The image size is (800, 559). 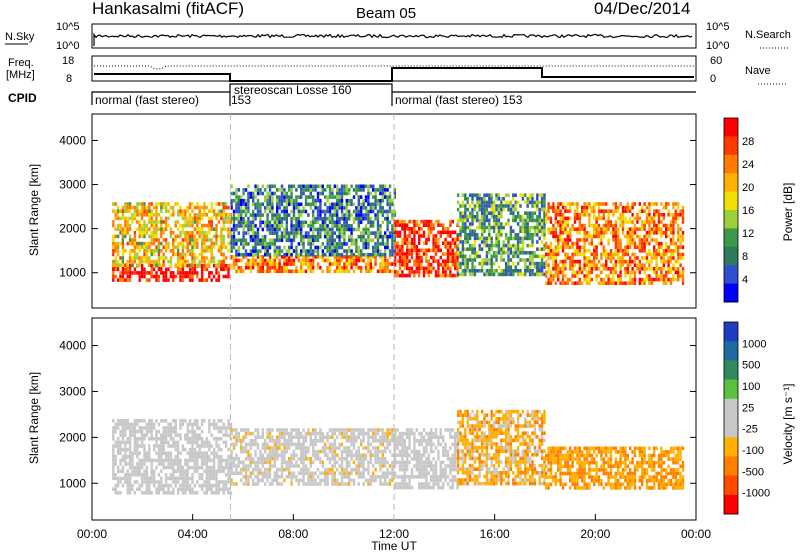 I want to click on x-tick-label-1: 04:00, so click(x=193, y=534).